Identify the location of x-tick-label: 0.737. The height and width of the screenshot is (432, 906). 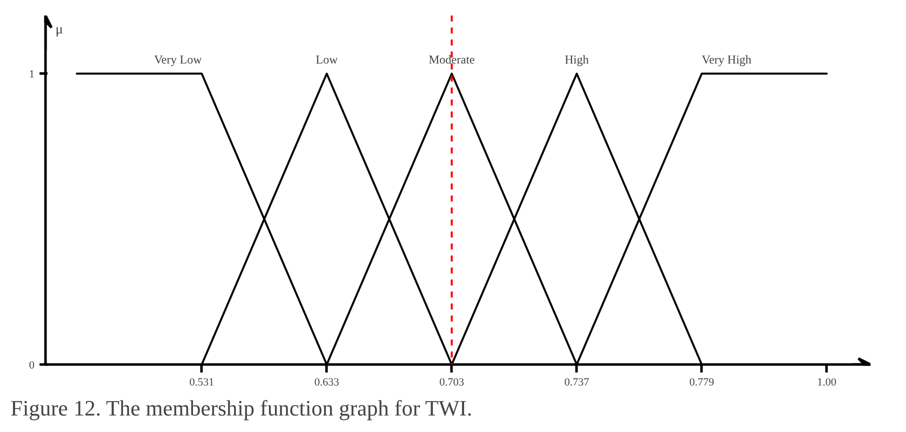
(577, 382).